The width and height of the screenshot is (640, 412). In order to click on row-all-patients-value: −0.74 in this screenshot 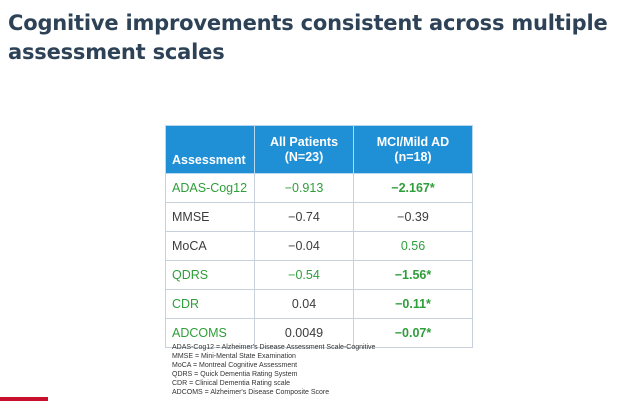, I will do `click(304, 217)`.